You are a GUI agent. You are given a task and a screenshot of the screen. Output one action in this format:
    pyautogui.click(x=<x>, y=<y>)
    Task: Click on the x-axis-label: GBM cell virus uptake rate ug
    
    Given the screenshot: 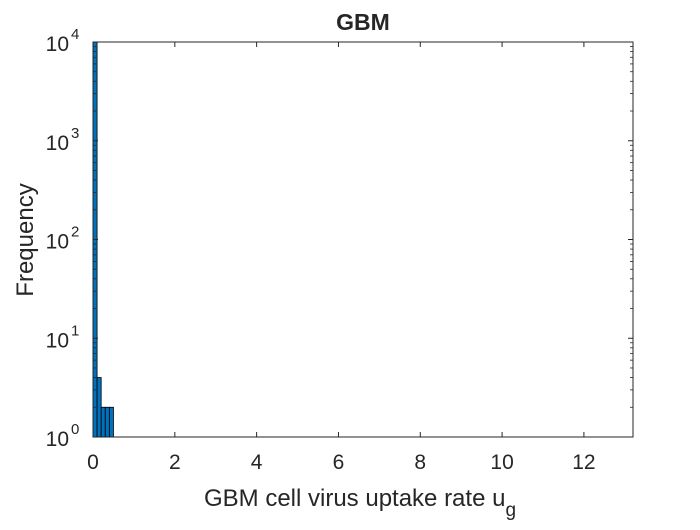 What is the action you would take?
    pyautogui.click(x=360, y=503)
    